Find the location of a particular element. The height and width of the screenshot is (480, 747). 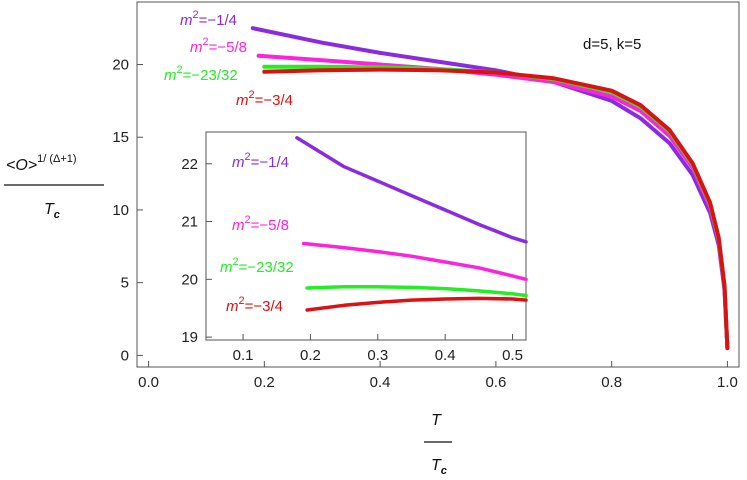

main-x-tick-label: 0.4 is located at coordinates (380, 382).